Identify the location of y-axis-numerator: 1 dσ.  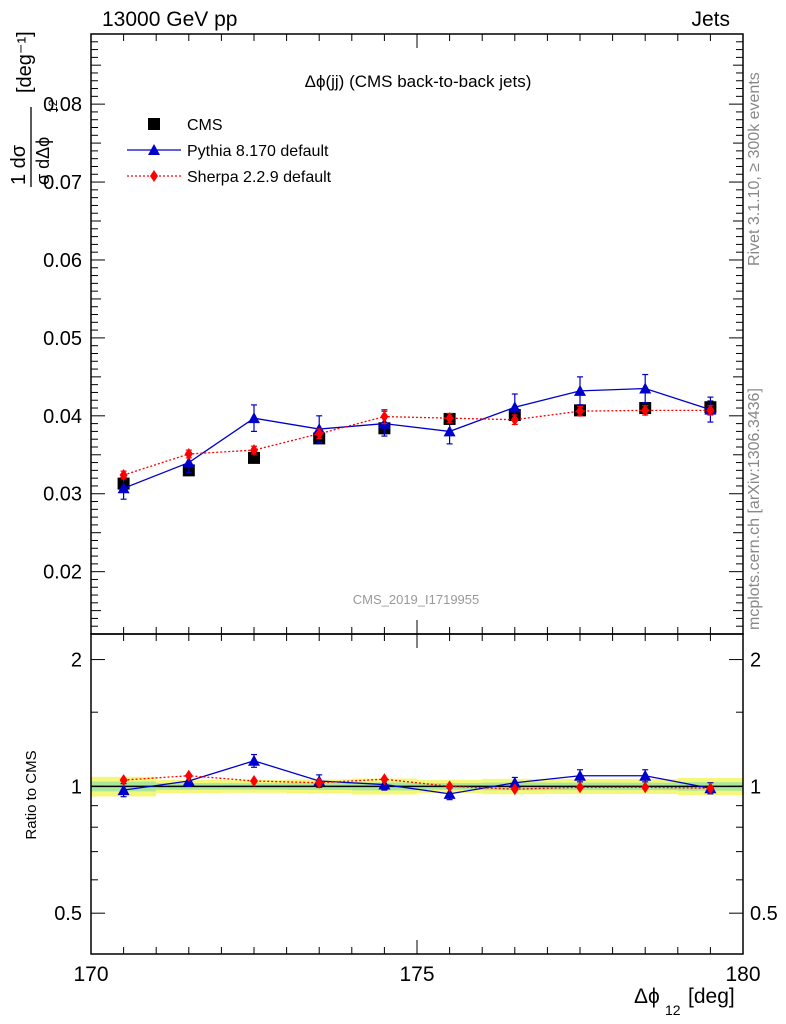
(19, 164).